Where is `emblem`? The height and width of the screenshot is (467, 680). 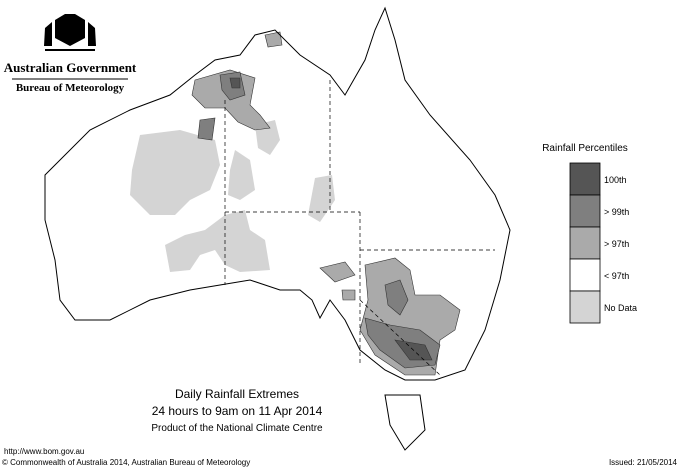 emblem is located at coordinates (70, 30).